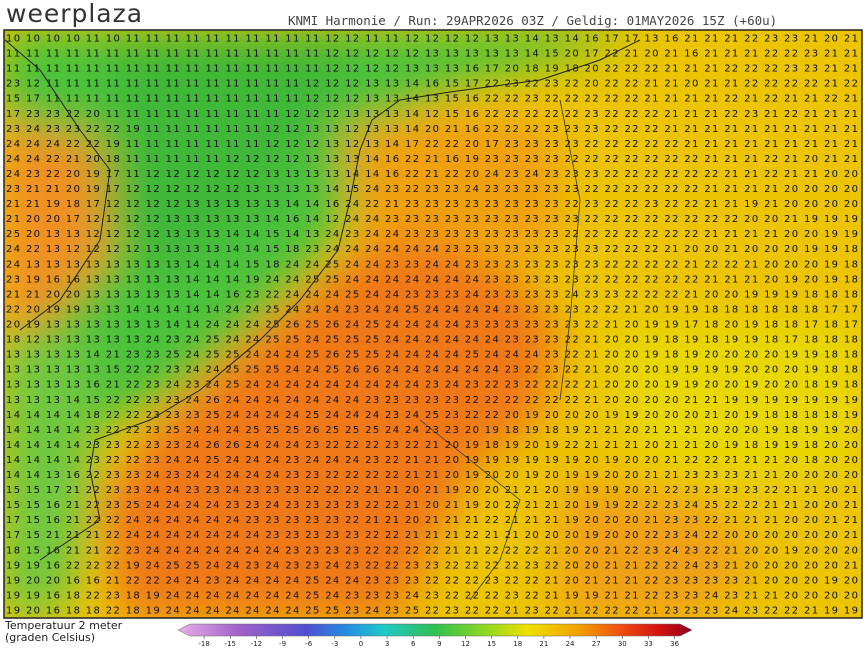 The height and width of the screenshot is (650, 867). What do you see at coordinates (50, 637) in the screenshot?
I see `legend-title: (graden Celsius)` at bounding box center [50, 637].